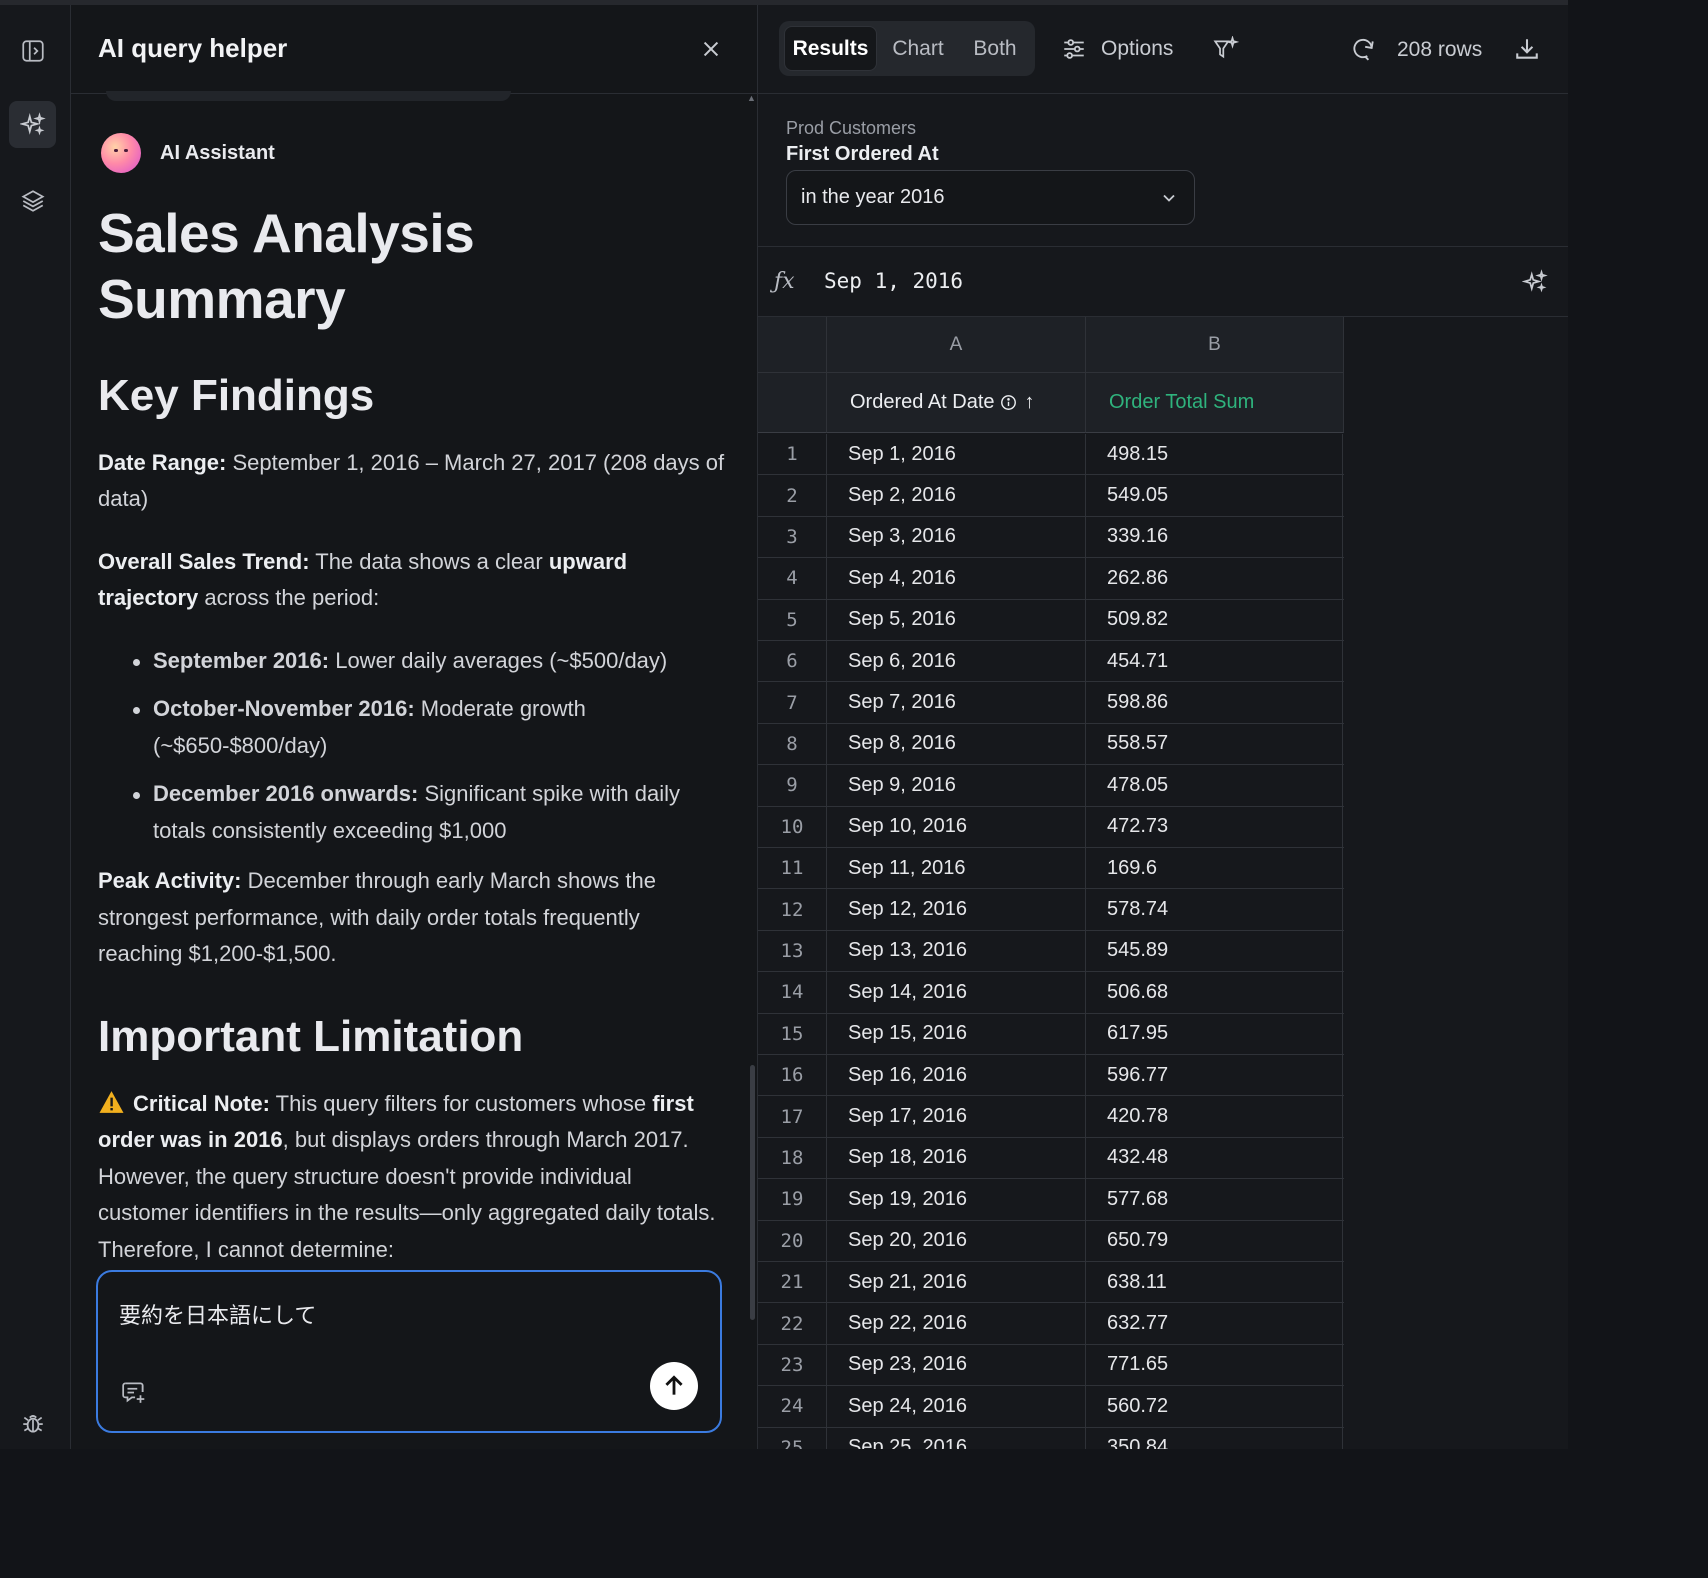  I want to click on cell-ordered-at-date: Sep 23, 2016, so click(956, 1365).